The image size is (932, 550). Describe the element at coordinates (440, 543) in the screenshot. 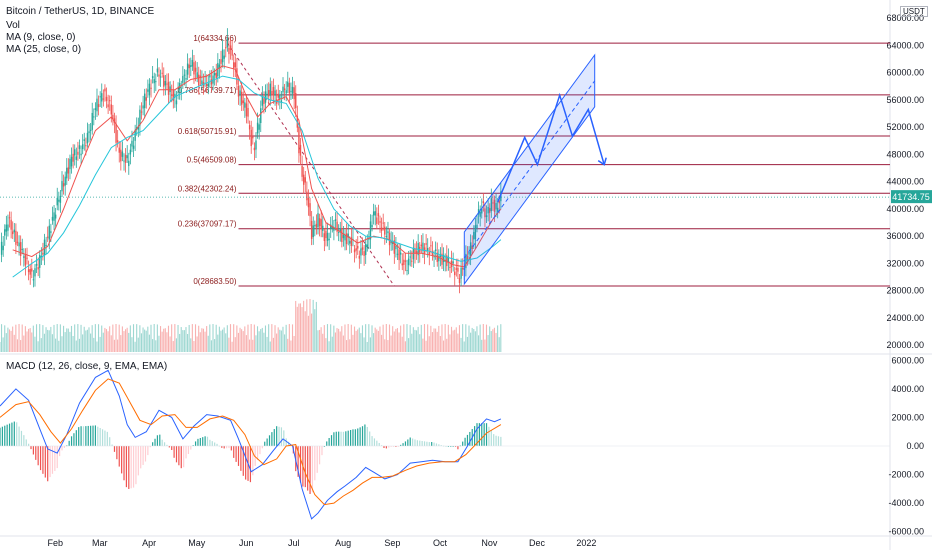

I see `time-tick-label: Oct` at that location.